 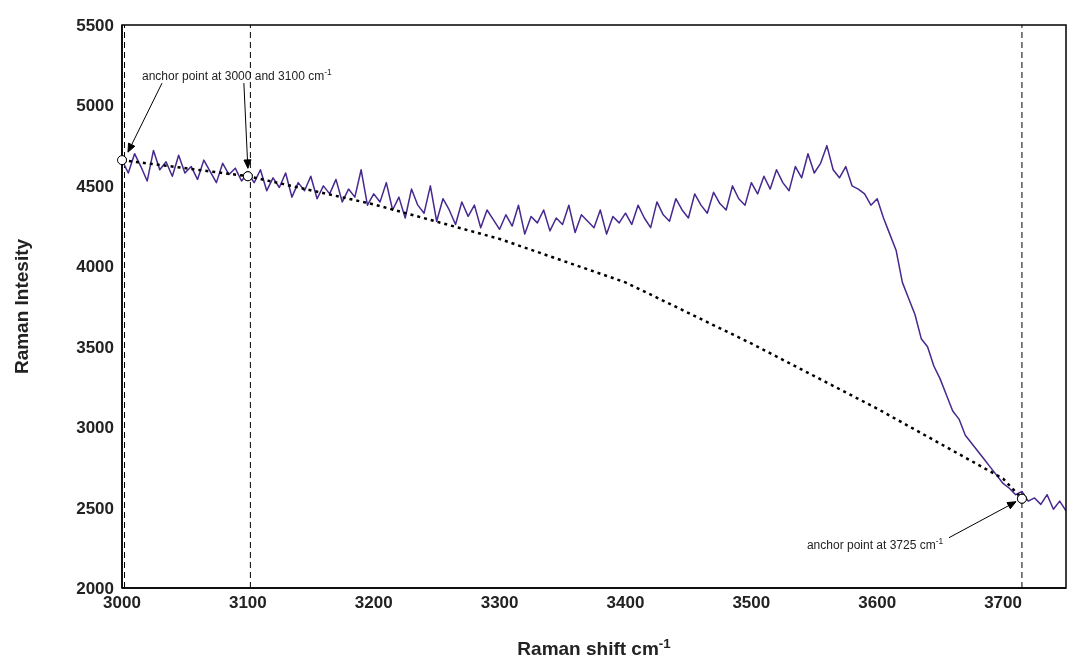 What do you see at coordinates (95, 347) in the screenshot?
I see `y-tick-label: 3500` at bounding box center [95, 347].